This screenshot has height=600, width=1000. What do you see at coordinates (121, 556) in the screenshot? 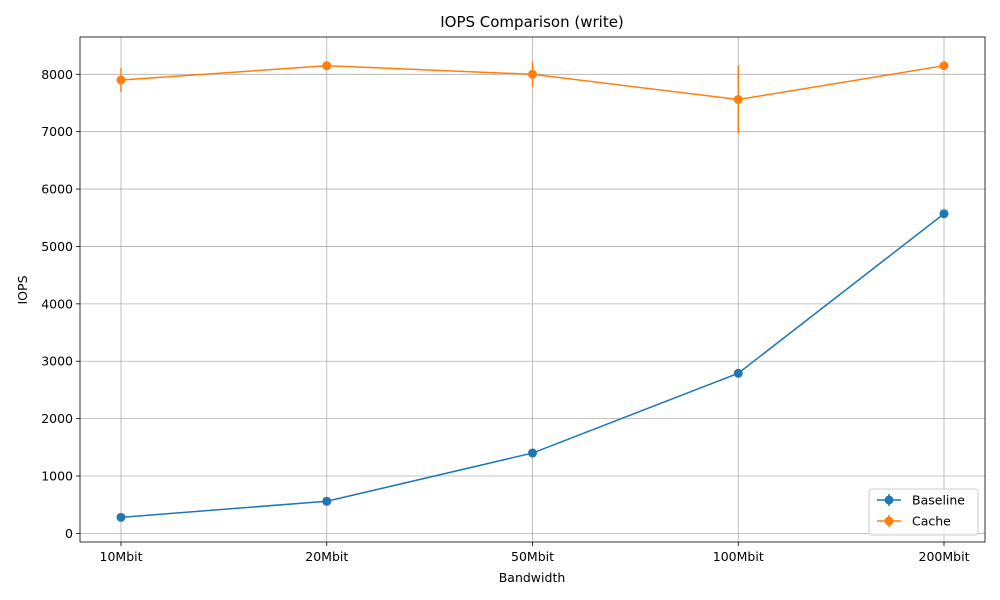
I see `x-tick-label: 10Mbit` at bounding box center [121, 556].